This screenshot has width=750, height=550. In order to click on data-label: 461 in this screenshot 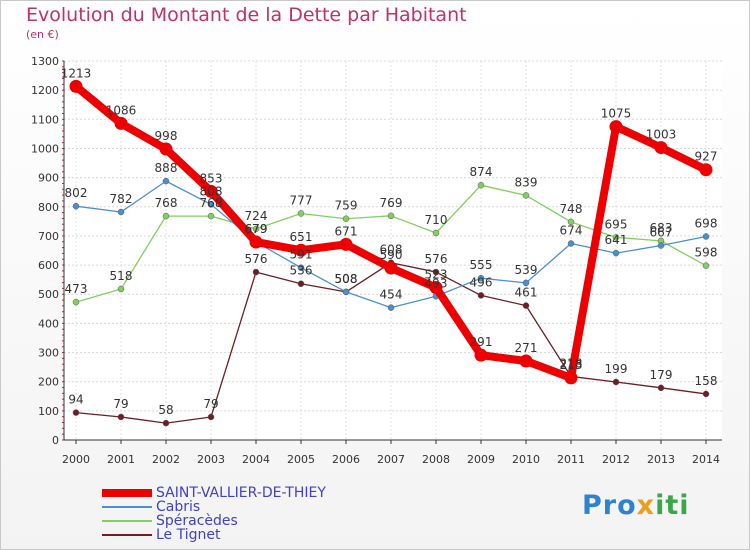, I will do `click(526, 293)`.